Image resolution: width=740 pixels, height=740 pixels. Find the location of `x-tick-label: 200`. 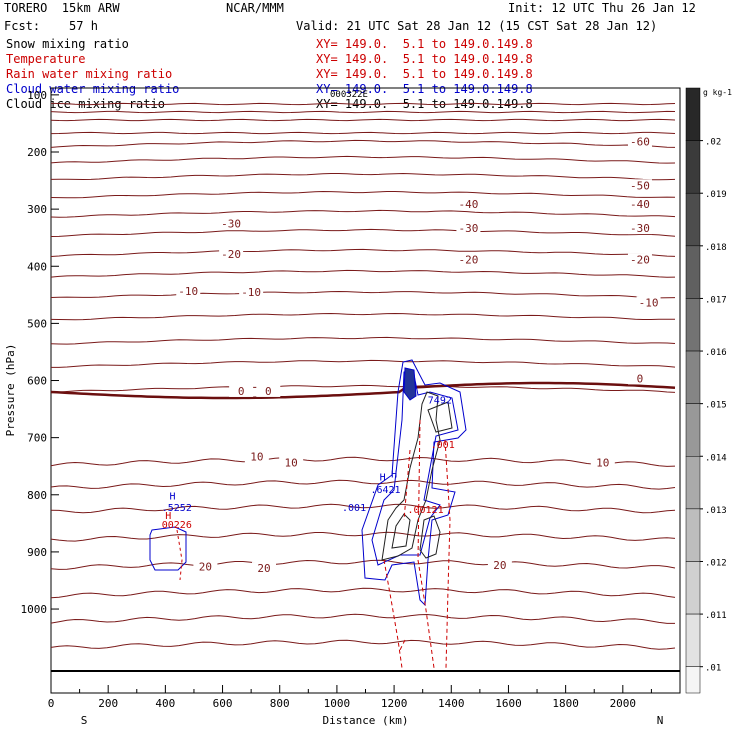

x-tick-label: 200 is located at coordinates (108, 703).